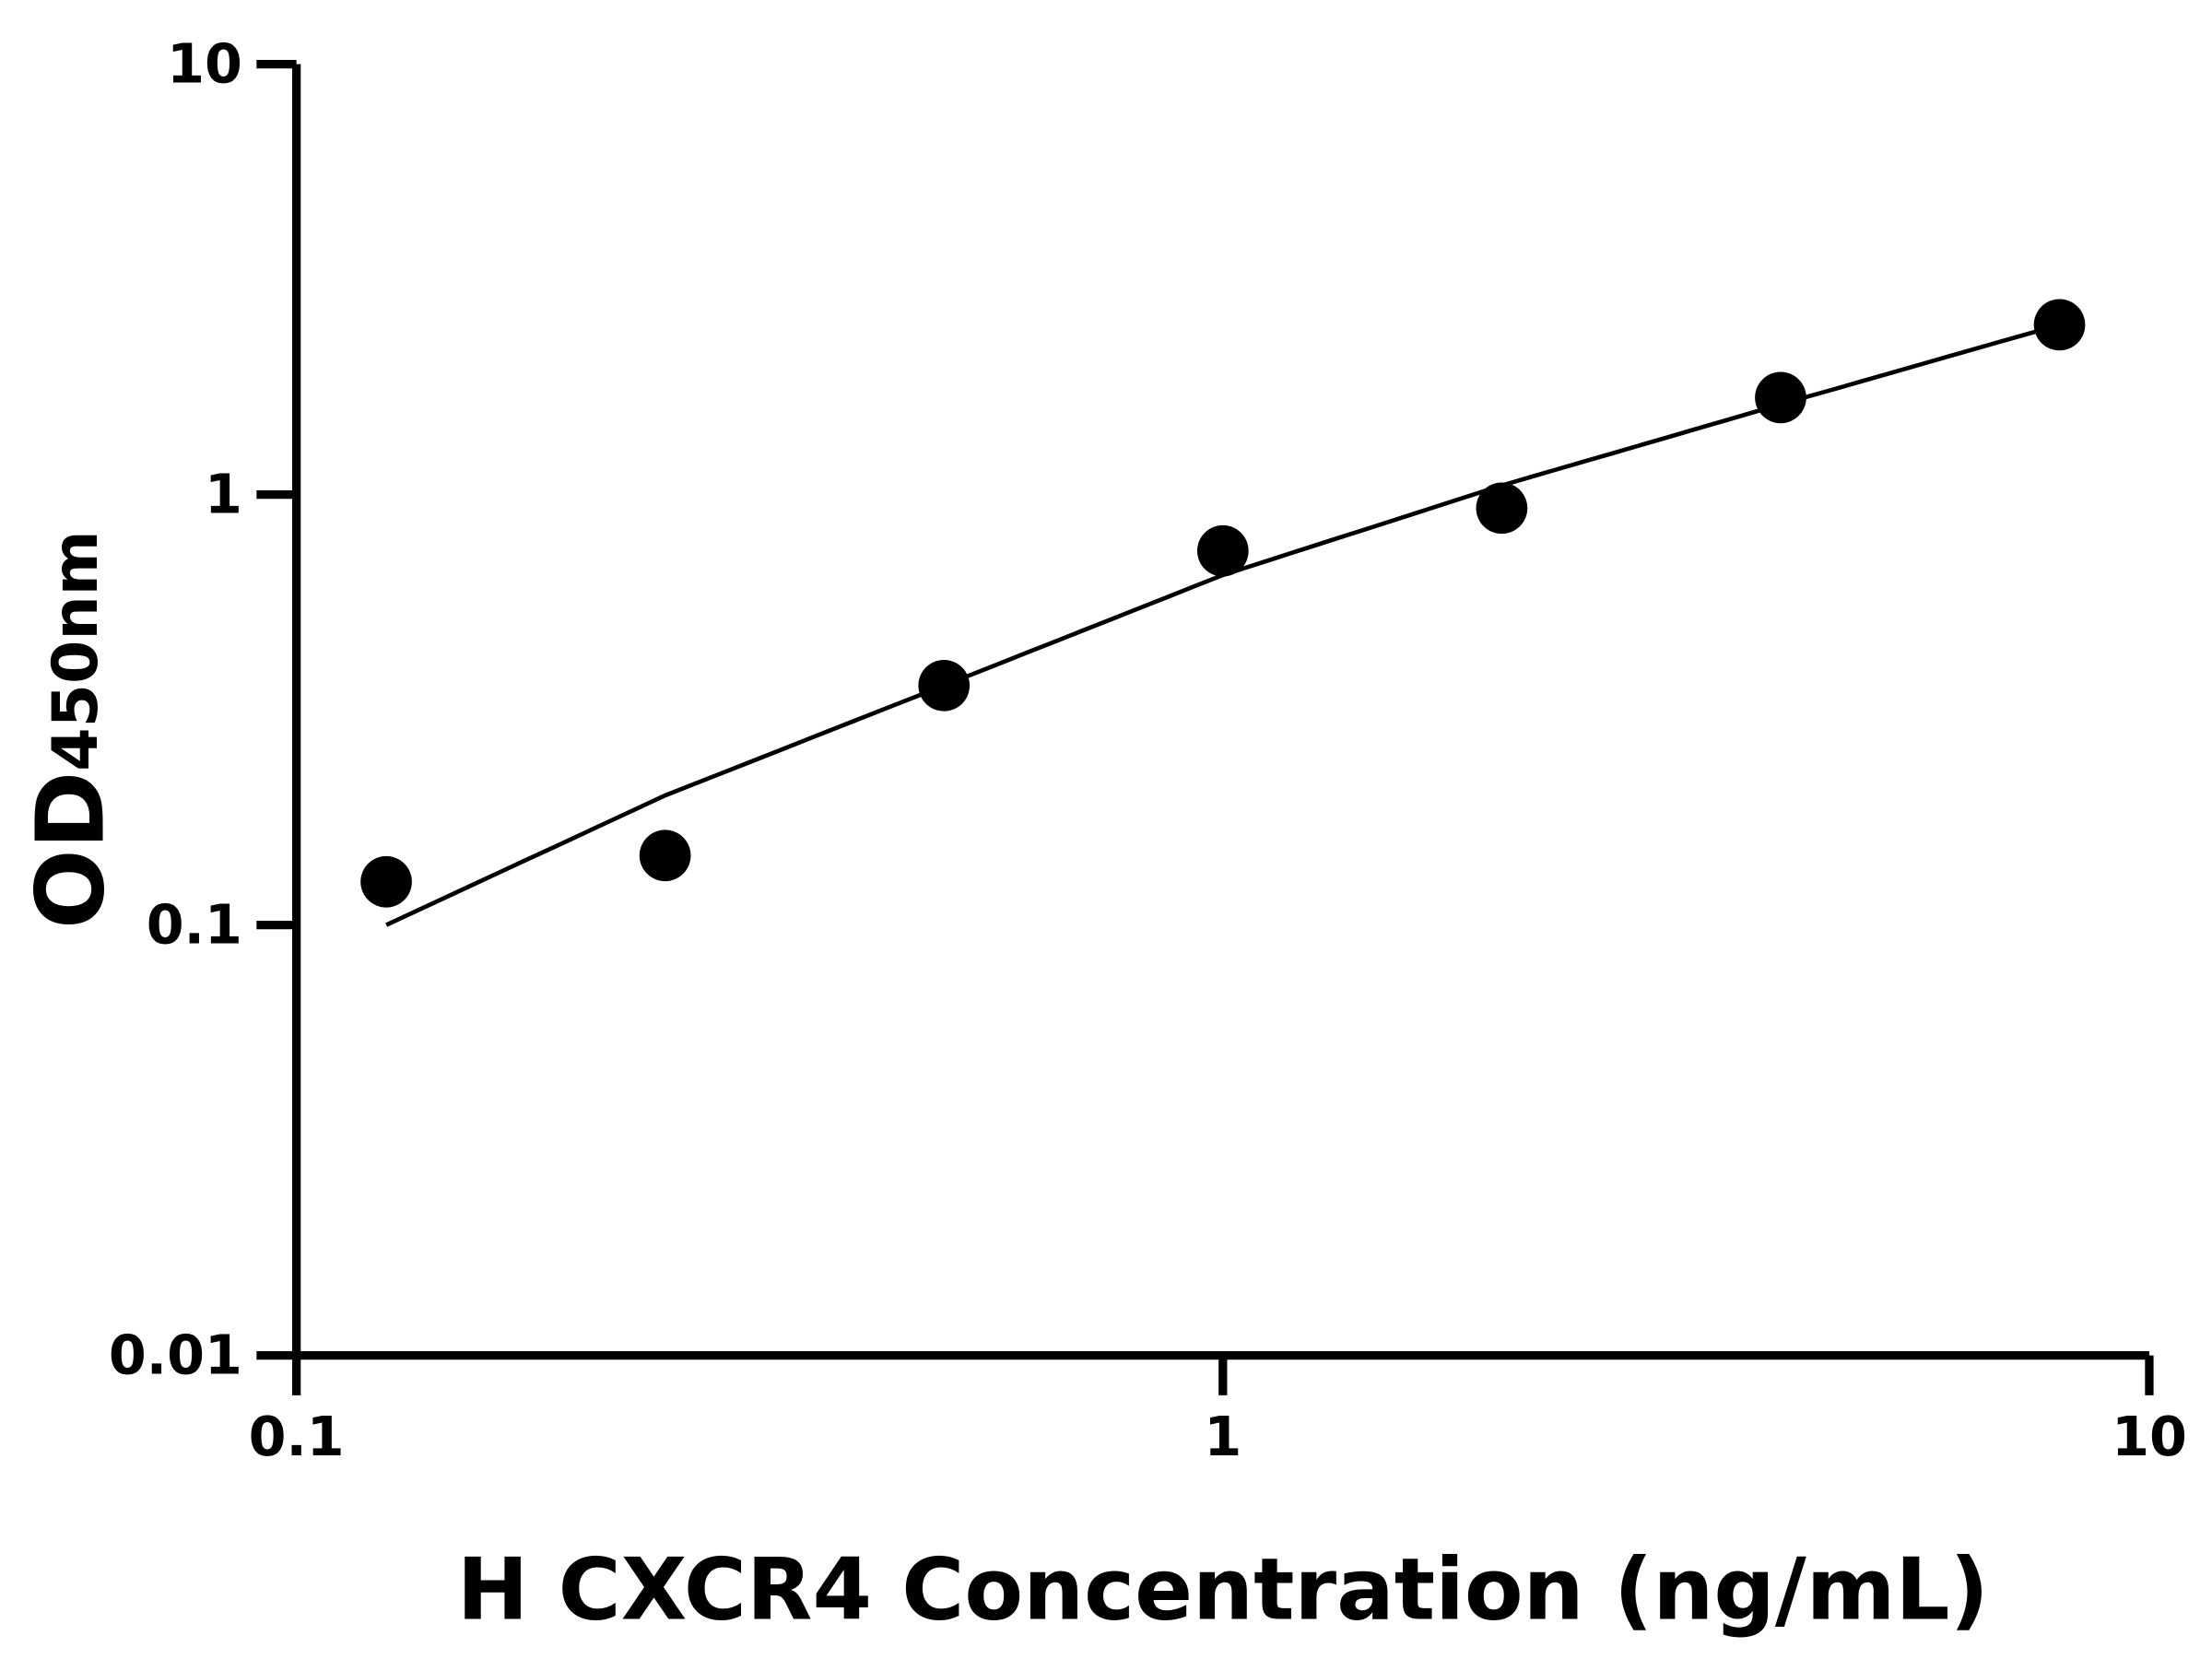 Image resolution: width=2212 pixels, height=1659 pixels. What do you see at coordinates (204, 64) in the screenshot?
I see `y-tick-label: 10` at bounding box center [204, 64].